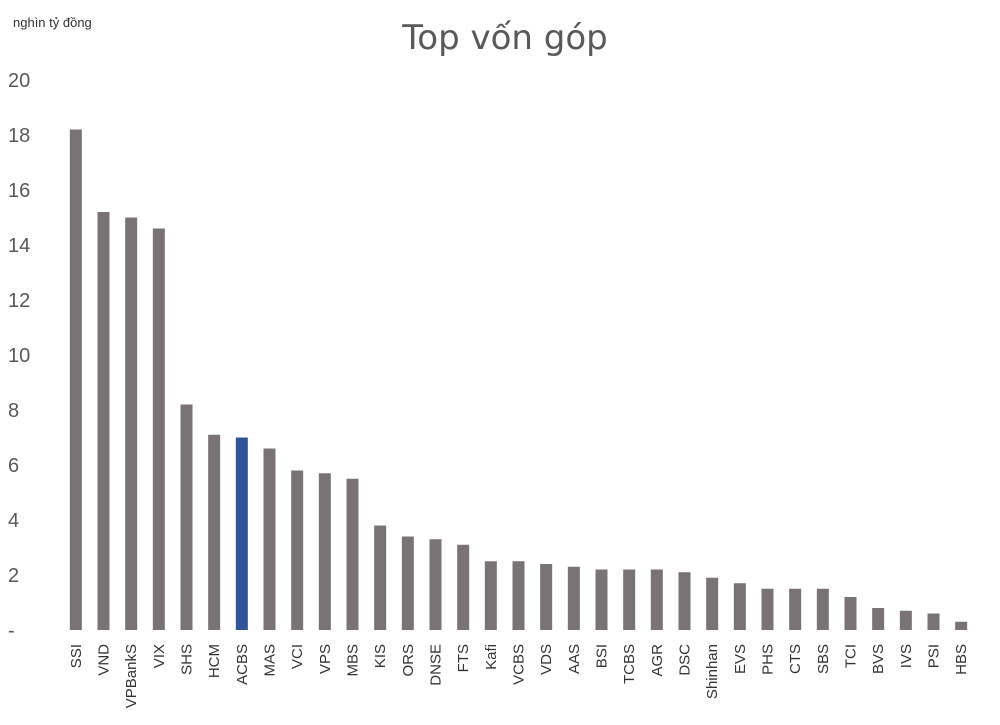  I want to click on bar-aas, so click(573, 598).